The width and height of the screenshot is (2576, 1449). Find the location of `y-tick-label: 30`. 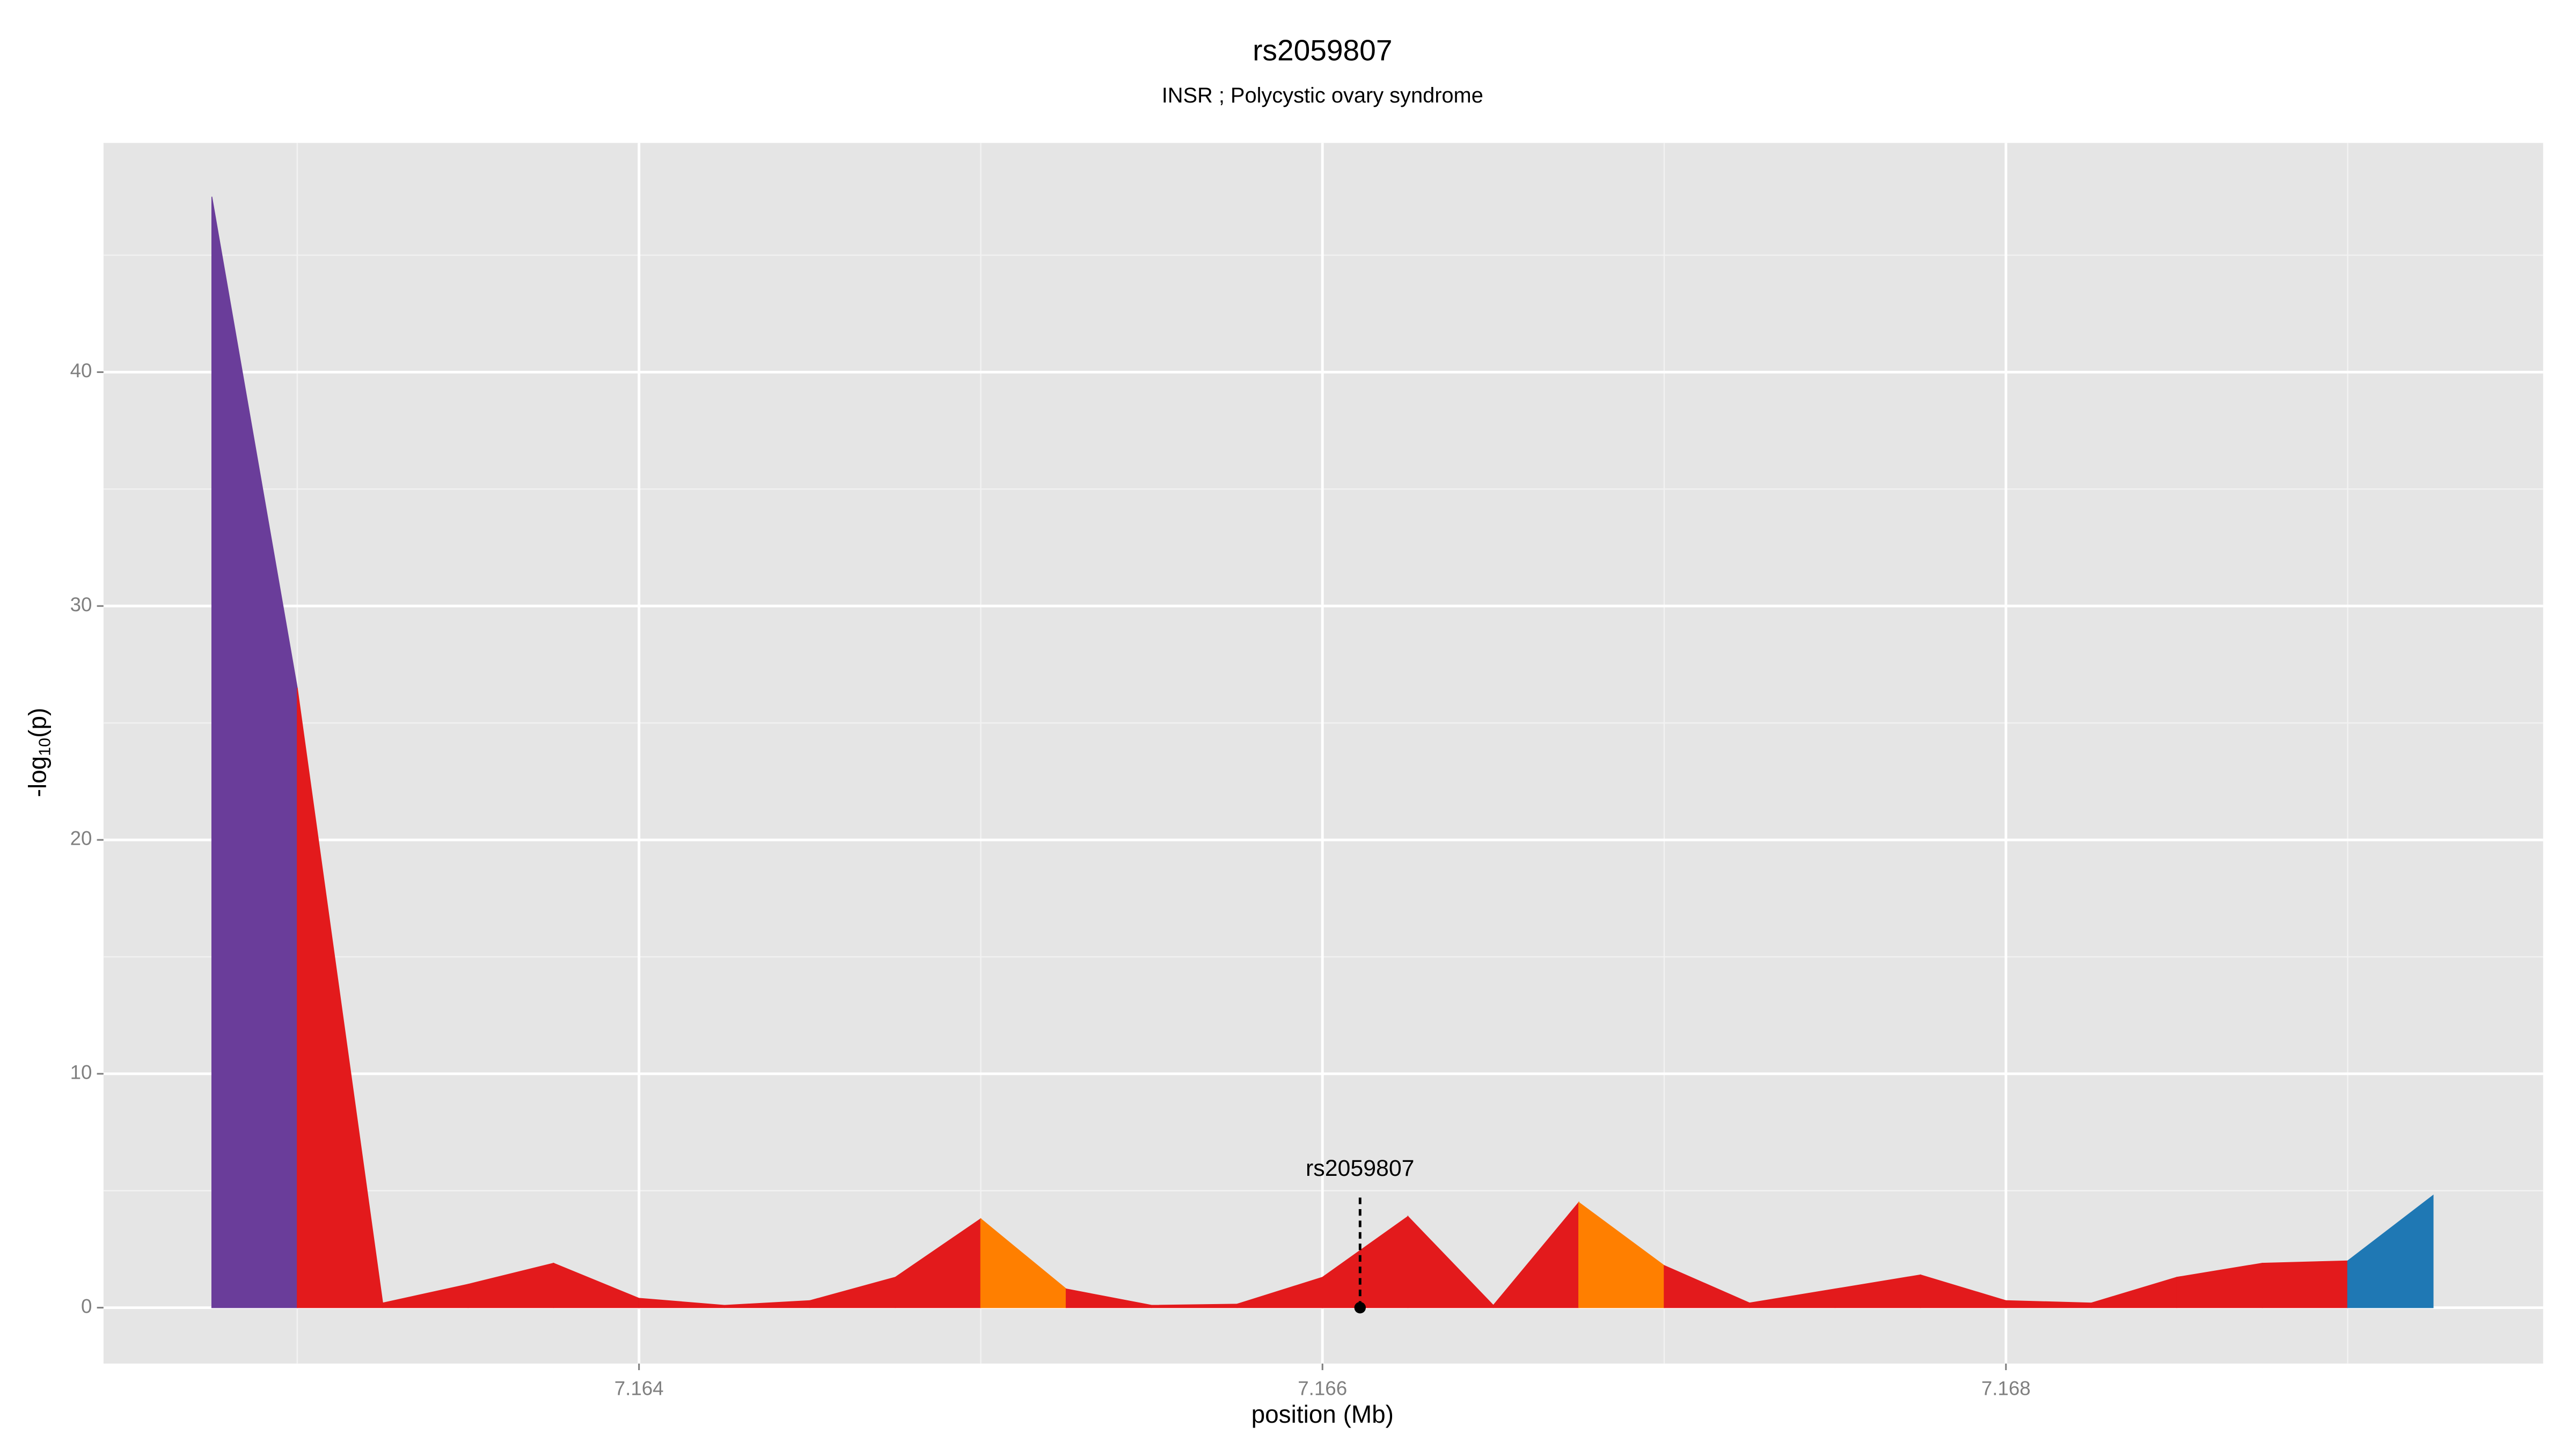

y-tick-label: 30 is located at coordinates (81, 605).